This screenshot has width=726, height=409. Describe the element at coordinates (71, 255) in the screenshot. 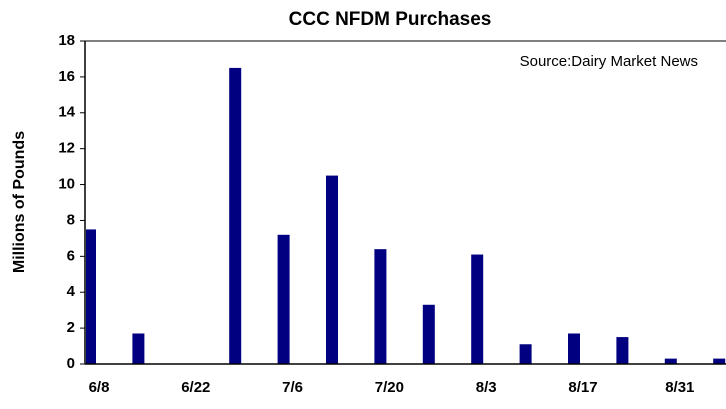

I see `y-tick-label: 6` at that location.